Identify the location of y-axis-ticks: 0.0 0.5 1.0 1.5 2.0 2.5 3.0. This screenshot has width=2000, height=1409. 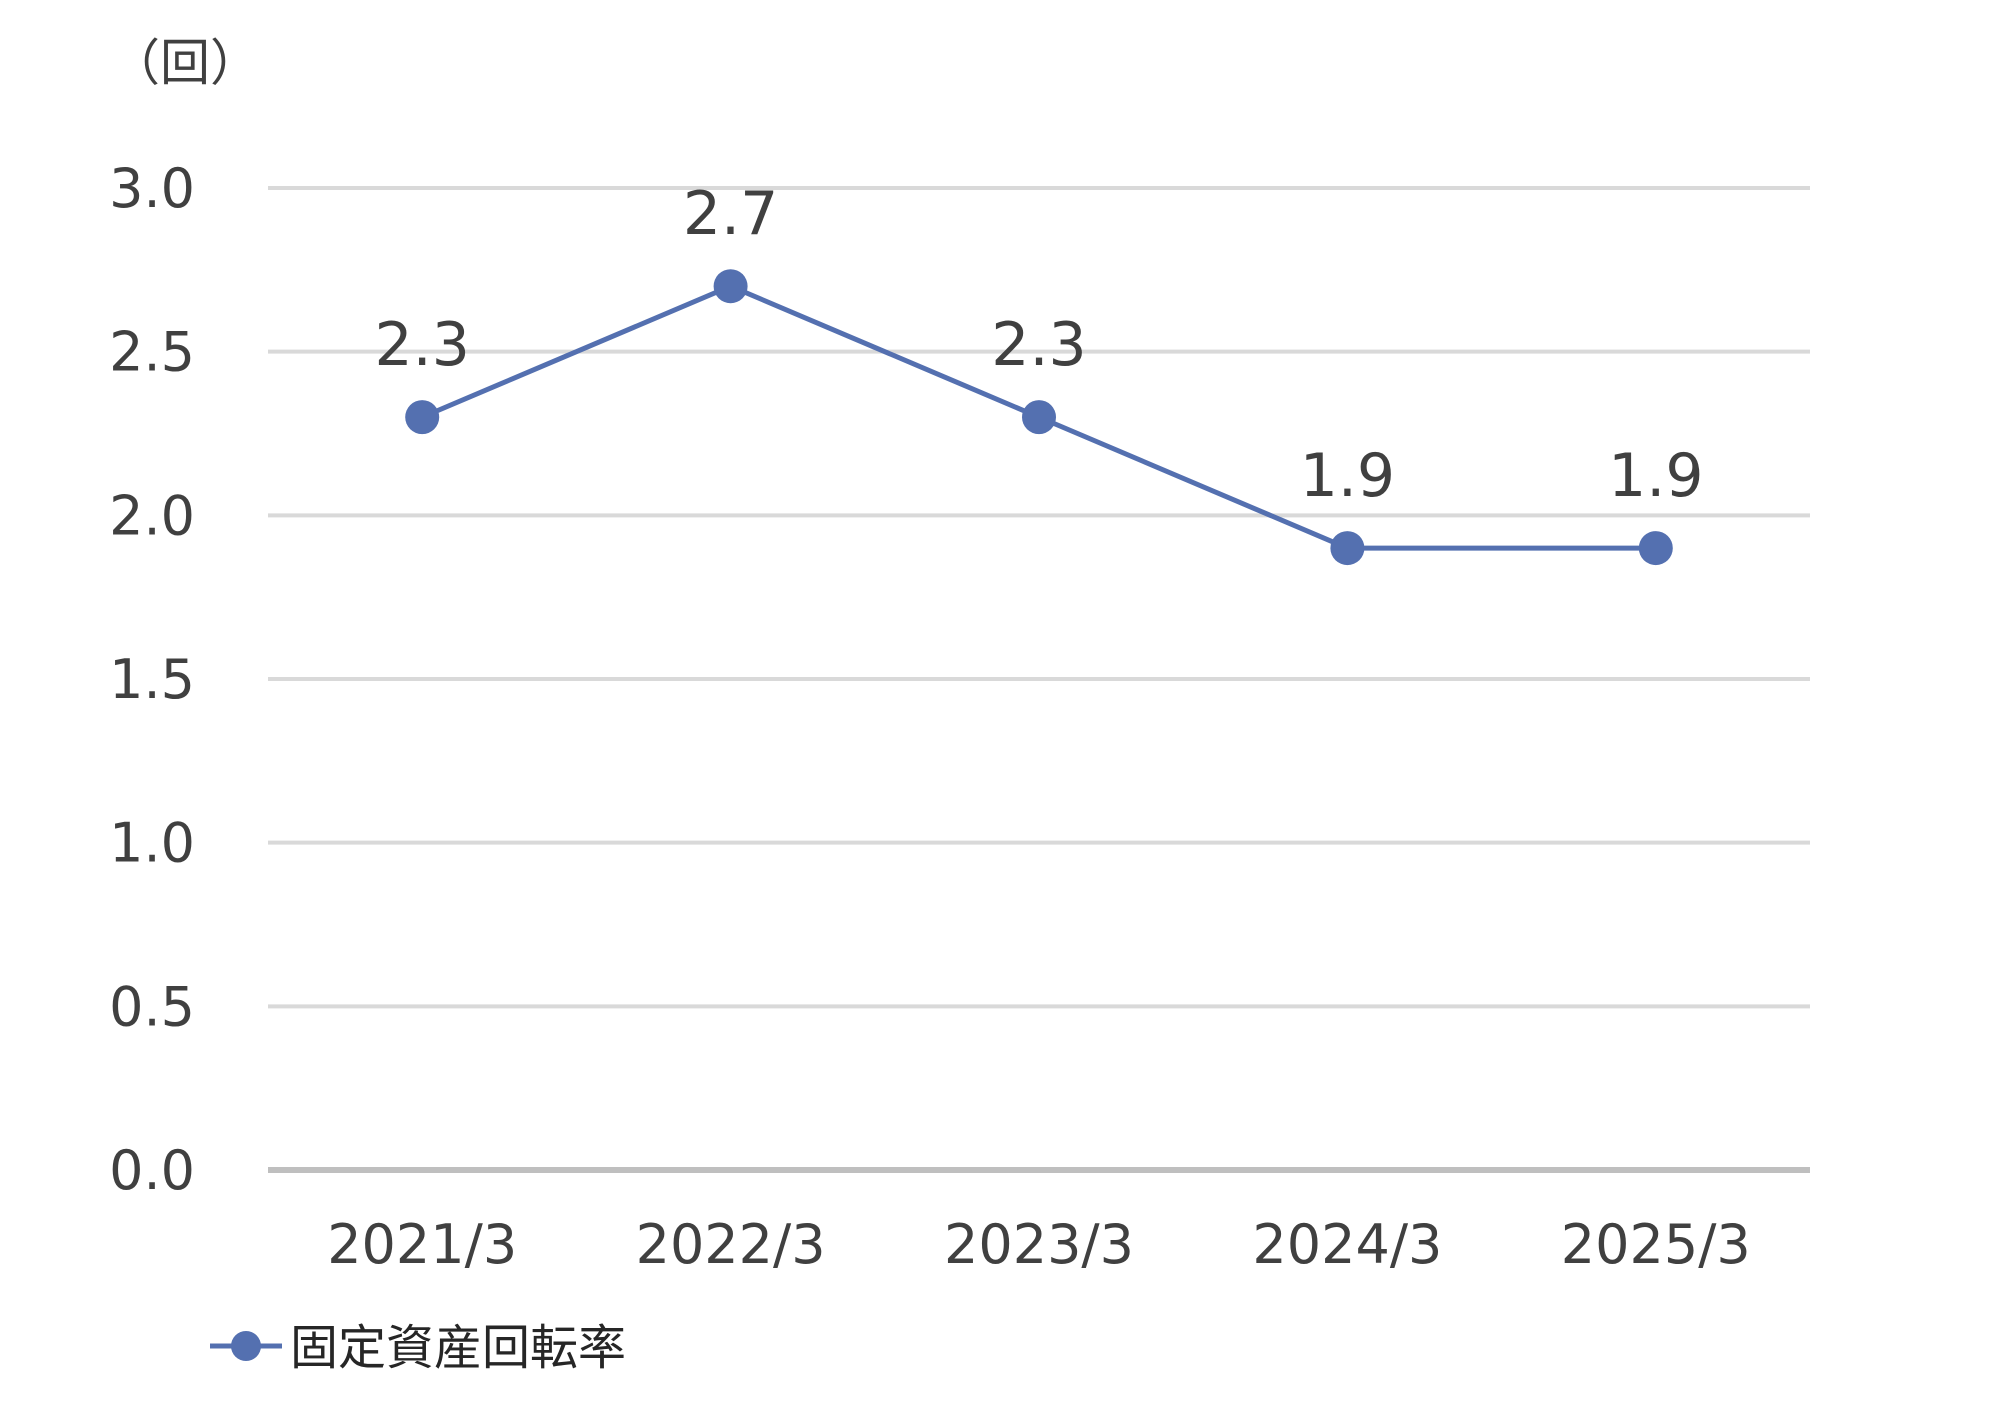
(152, 679).